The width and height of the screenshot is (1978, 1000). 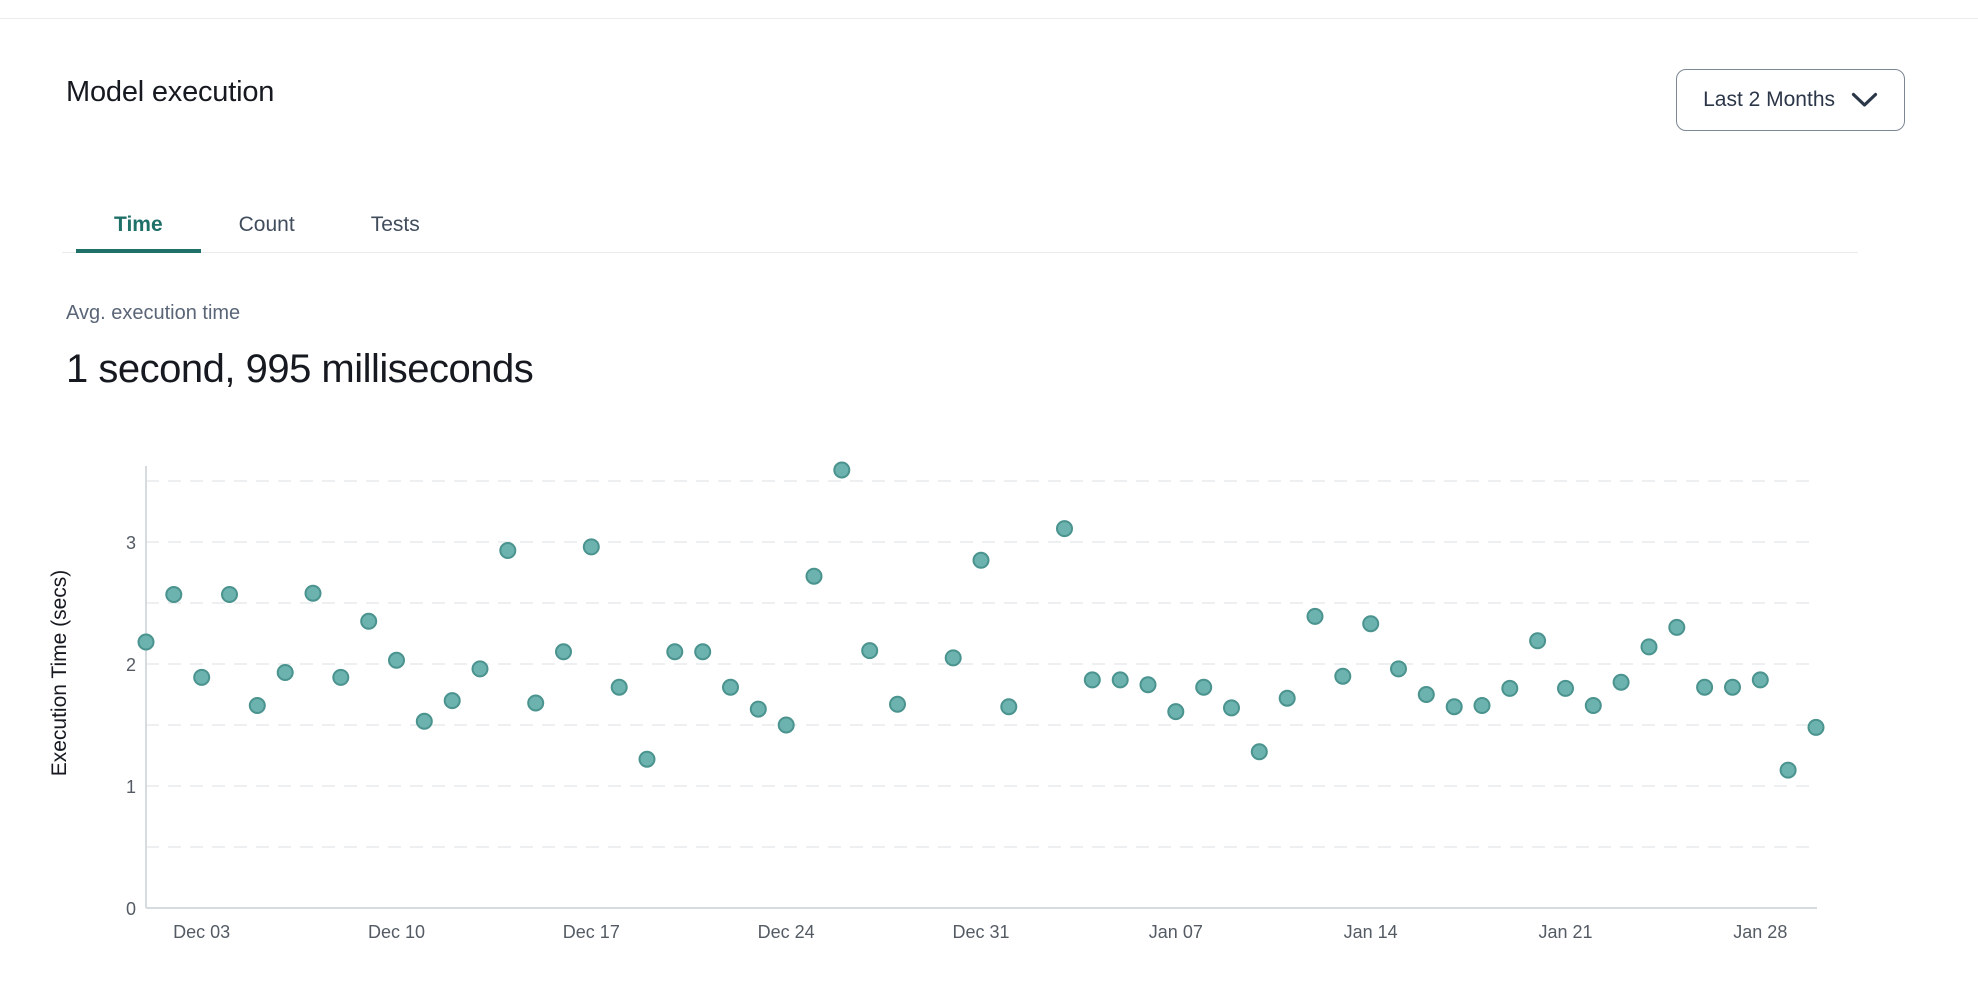 I want to click on x-tick-label: Jan 28, so click(x=1760, y=932).